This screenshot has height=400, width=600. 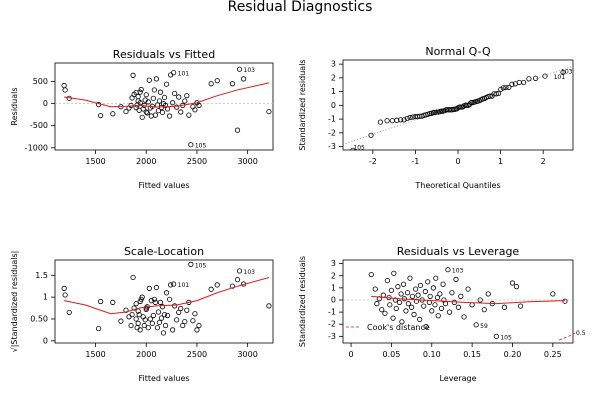 What do you see at coordinates (39, 318) in the screenshot?
I see `y-tick-label: 0.50` at bounding box center [39, 318].